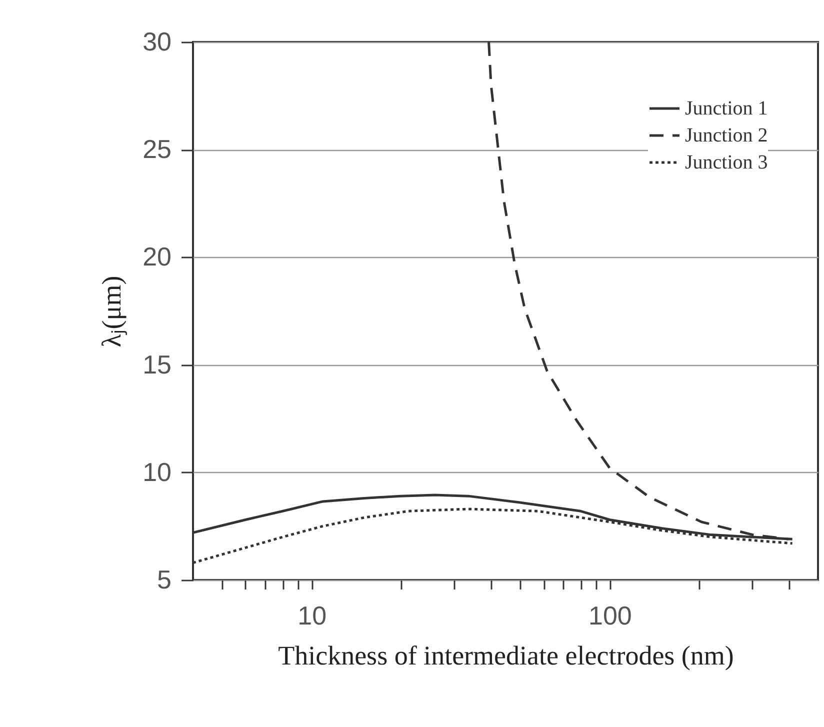 The width and height of the screenshot is (824, 727). Describe the element at coordinates (506, 655) in the screenshot. I see `x-axis-title: Thickness of intermediate electrodes (nm)` at that location.